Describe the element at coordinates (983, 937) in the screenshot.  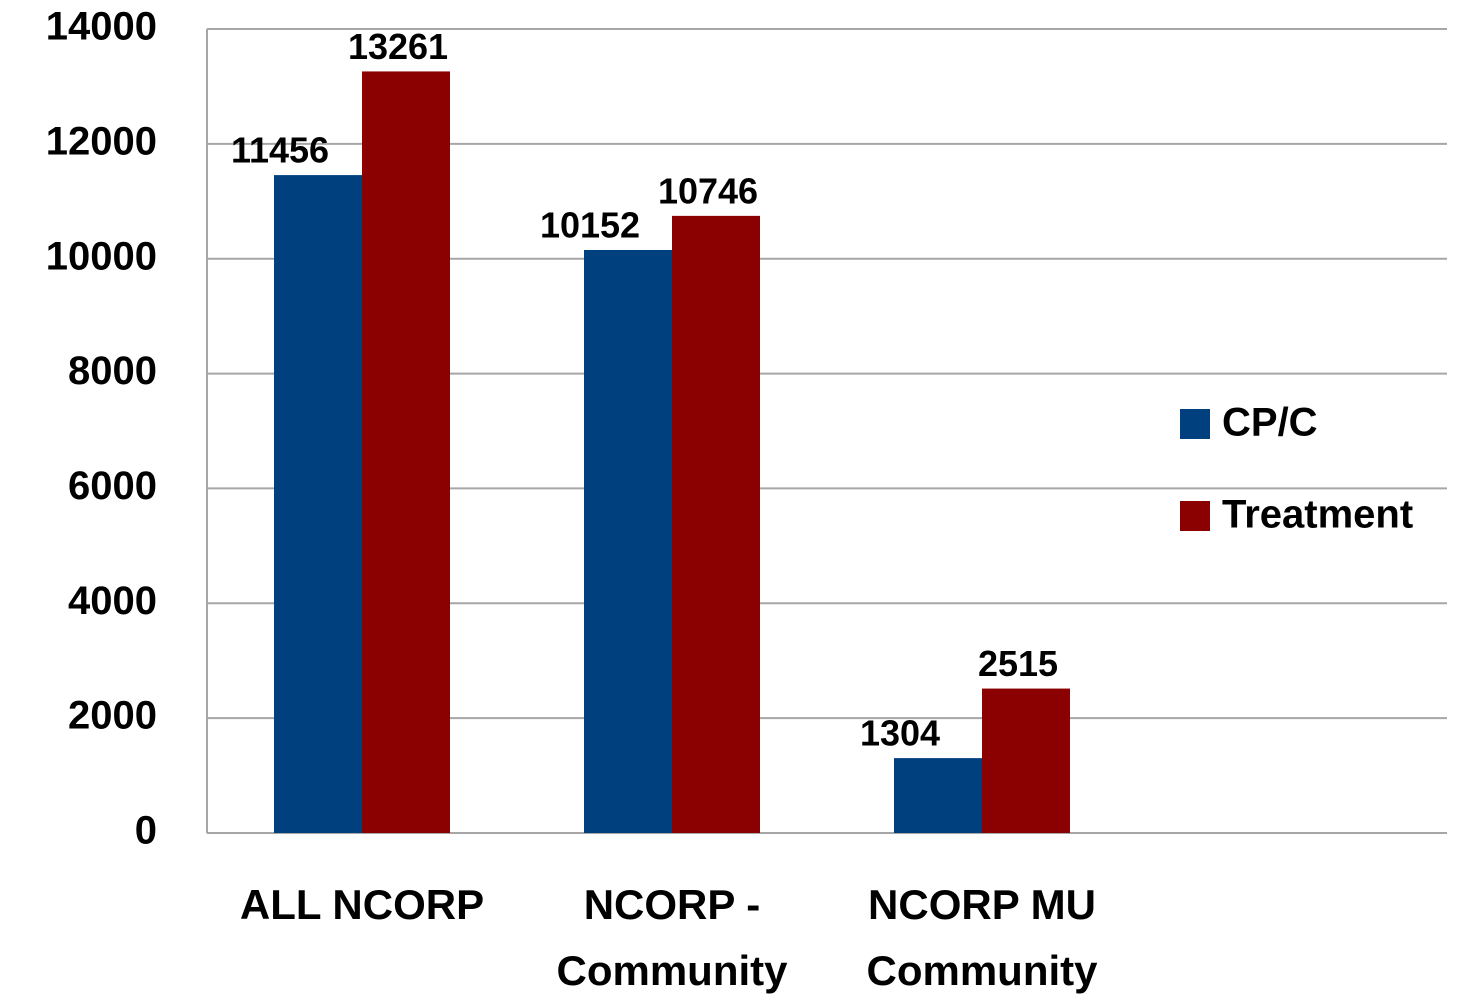
I see `x-tick-label: NCORP MU Community` at that location.